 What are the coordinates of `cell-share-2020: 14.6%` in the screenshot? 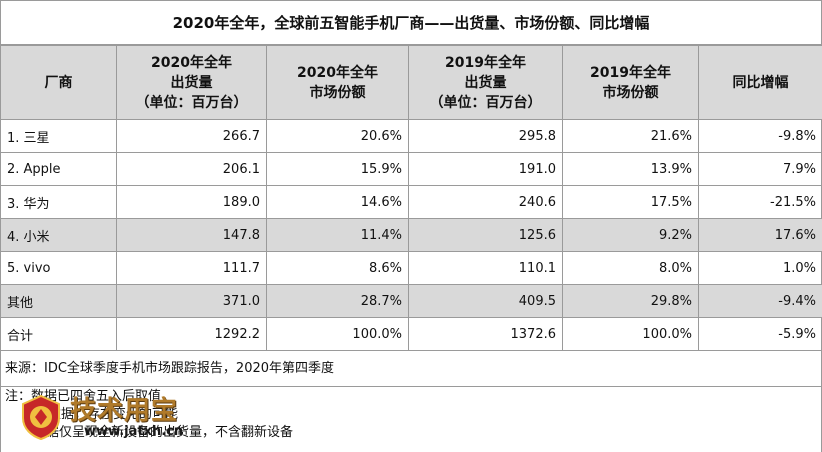 It's located at (337, 202).